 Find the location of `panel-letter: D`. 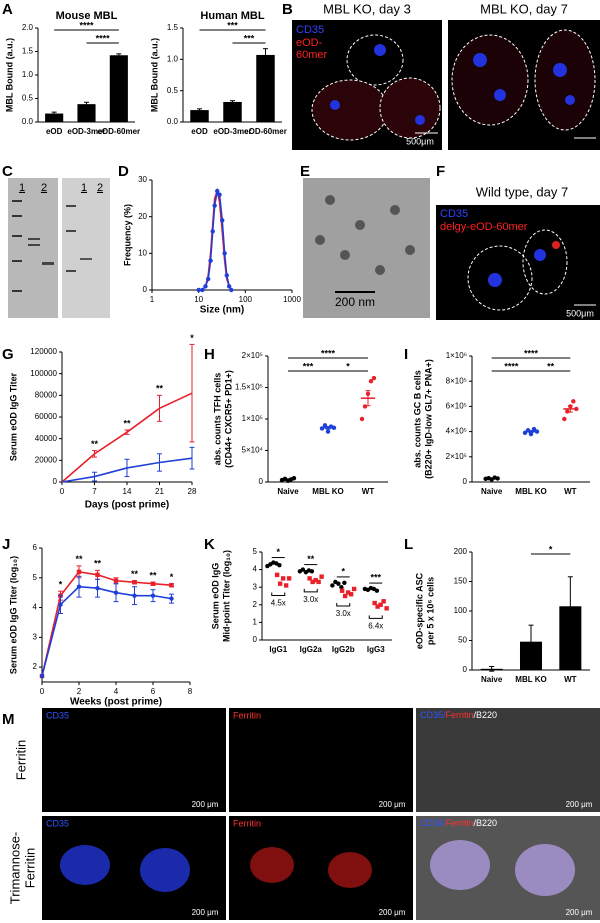

panel-letter: D is located at coordinates (123, 171).